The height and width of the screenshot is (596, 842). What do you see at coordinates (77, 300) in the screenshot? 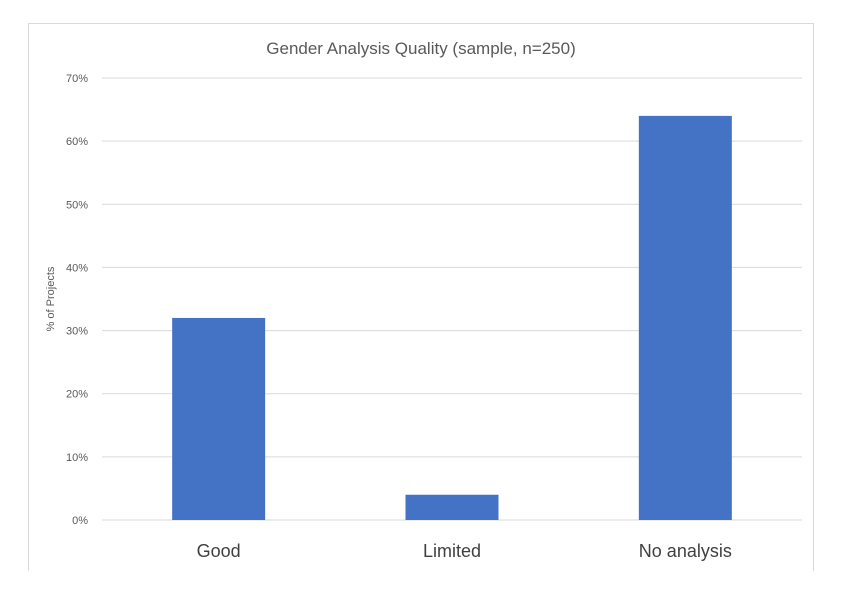
I see `y-axis-ticks: 0% 10% 20% 30% 40% 50% 60% 70%` at bounding box center [77, 300].